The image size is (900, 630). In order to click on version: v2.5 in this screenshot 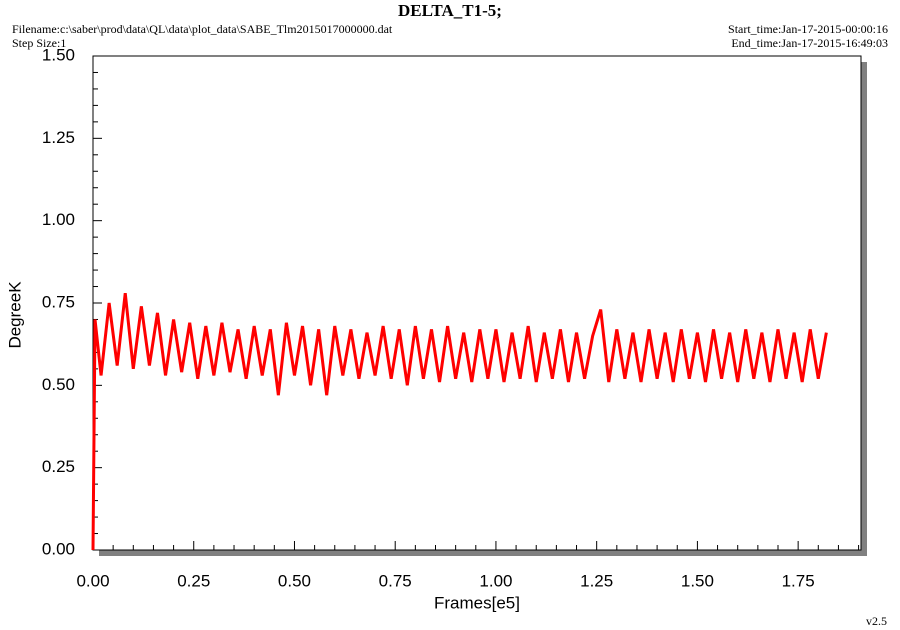, I will do `click(876, 621)`.